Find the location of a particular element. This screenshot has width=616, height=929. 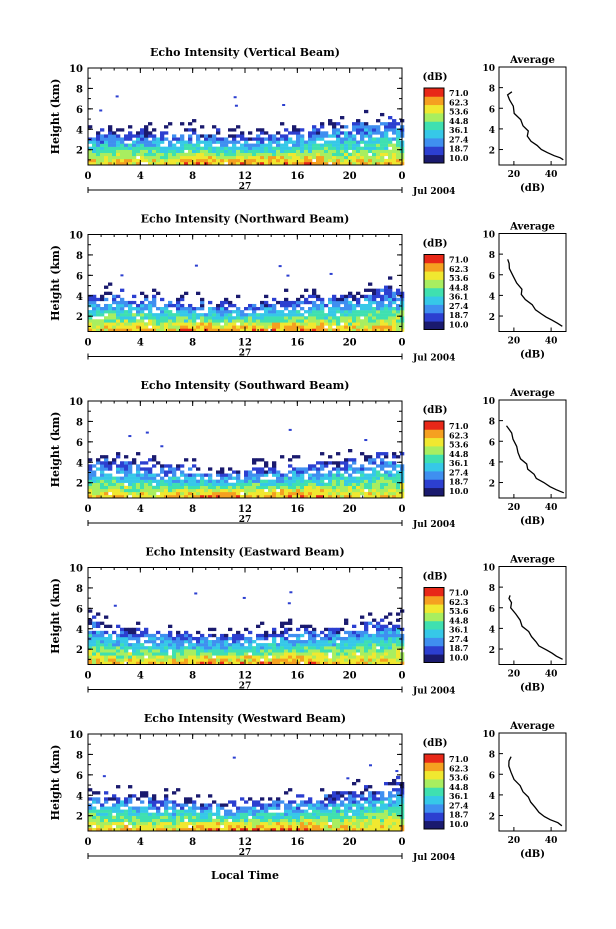

colorbar-tick-label: 36.1 is located at coordinates (458, 297).